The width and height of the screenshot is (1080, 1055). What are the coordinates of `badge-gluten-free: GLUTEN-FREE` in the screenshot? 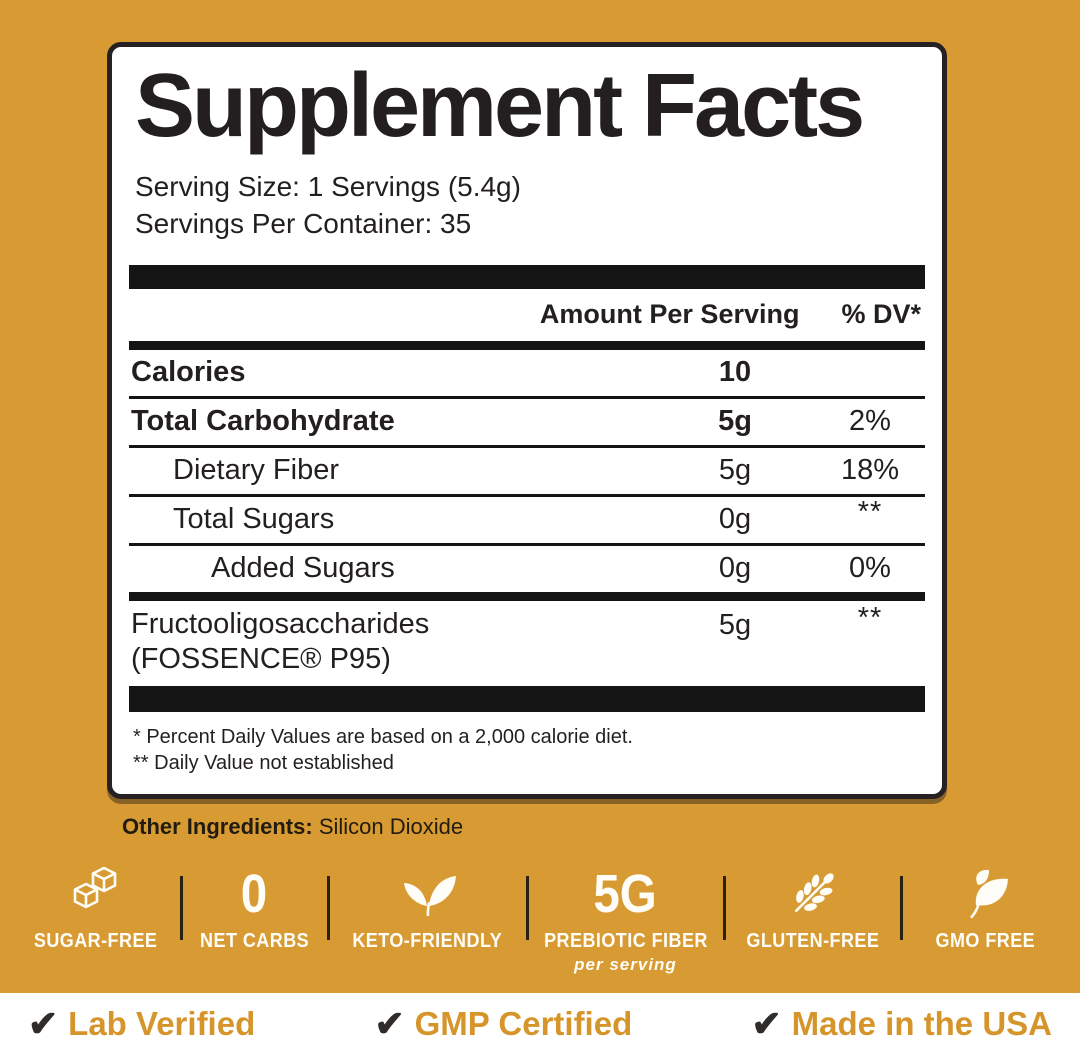 It's located at (813, 907).